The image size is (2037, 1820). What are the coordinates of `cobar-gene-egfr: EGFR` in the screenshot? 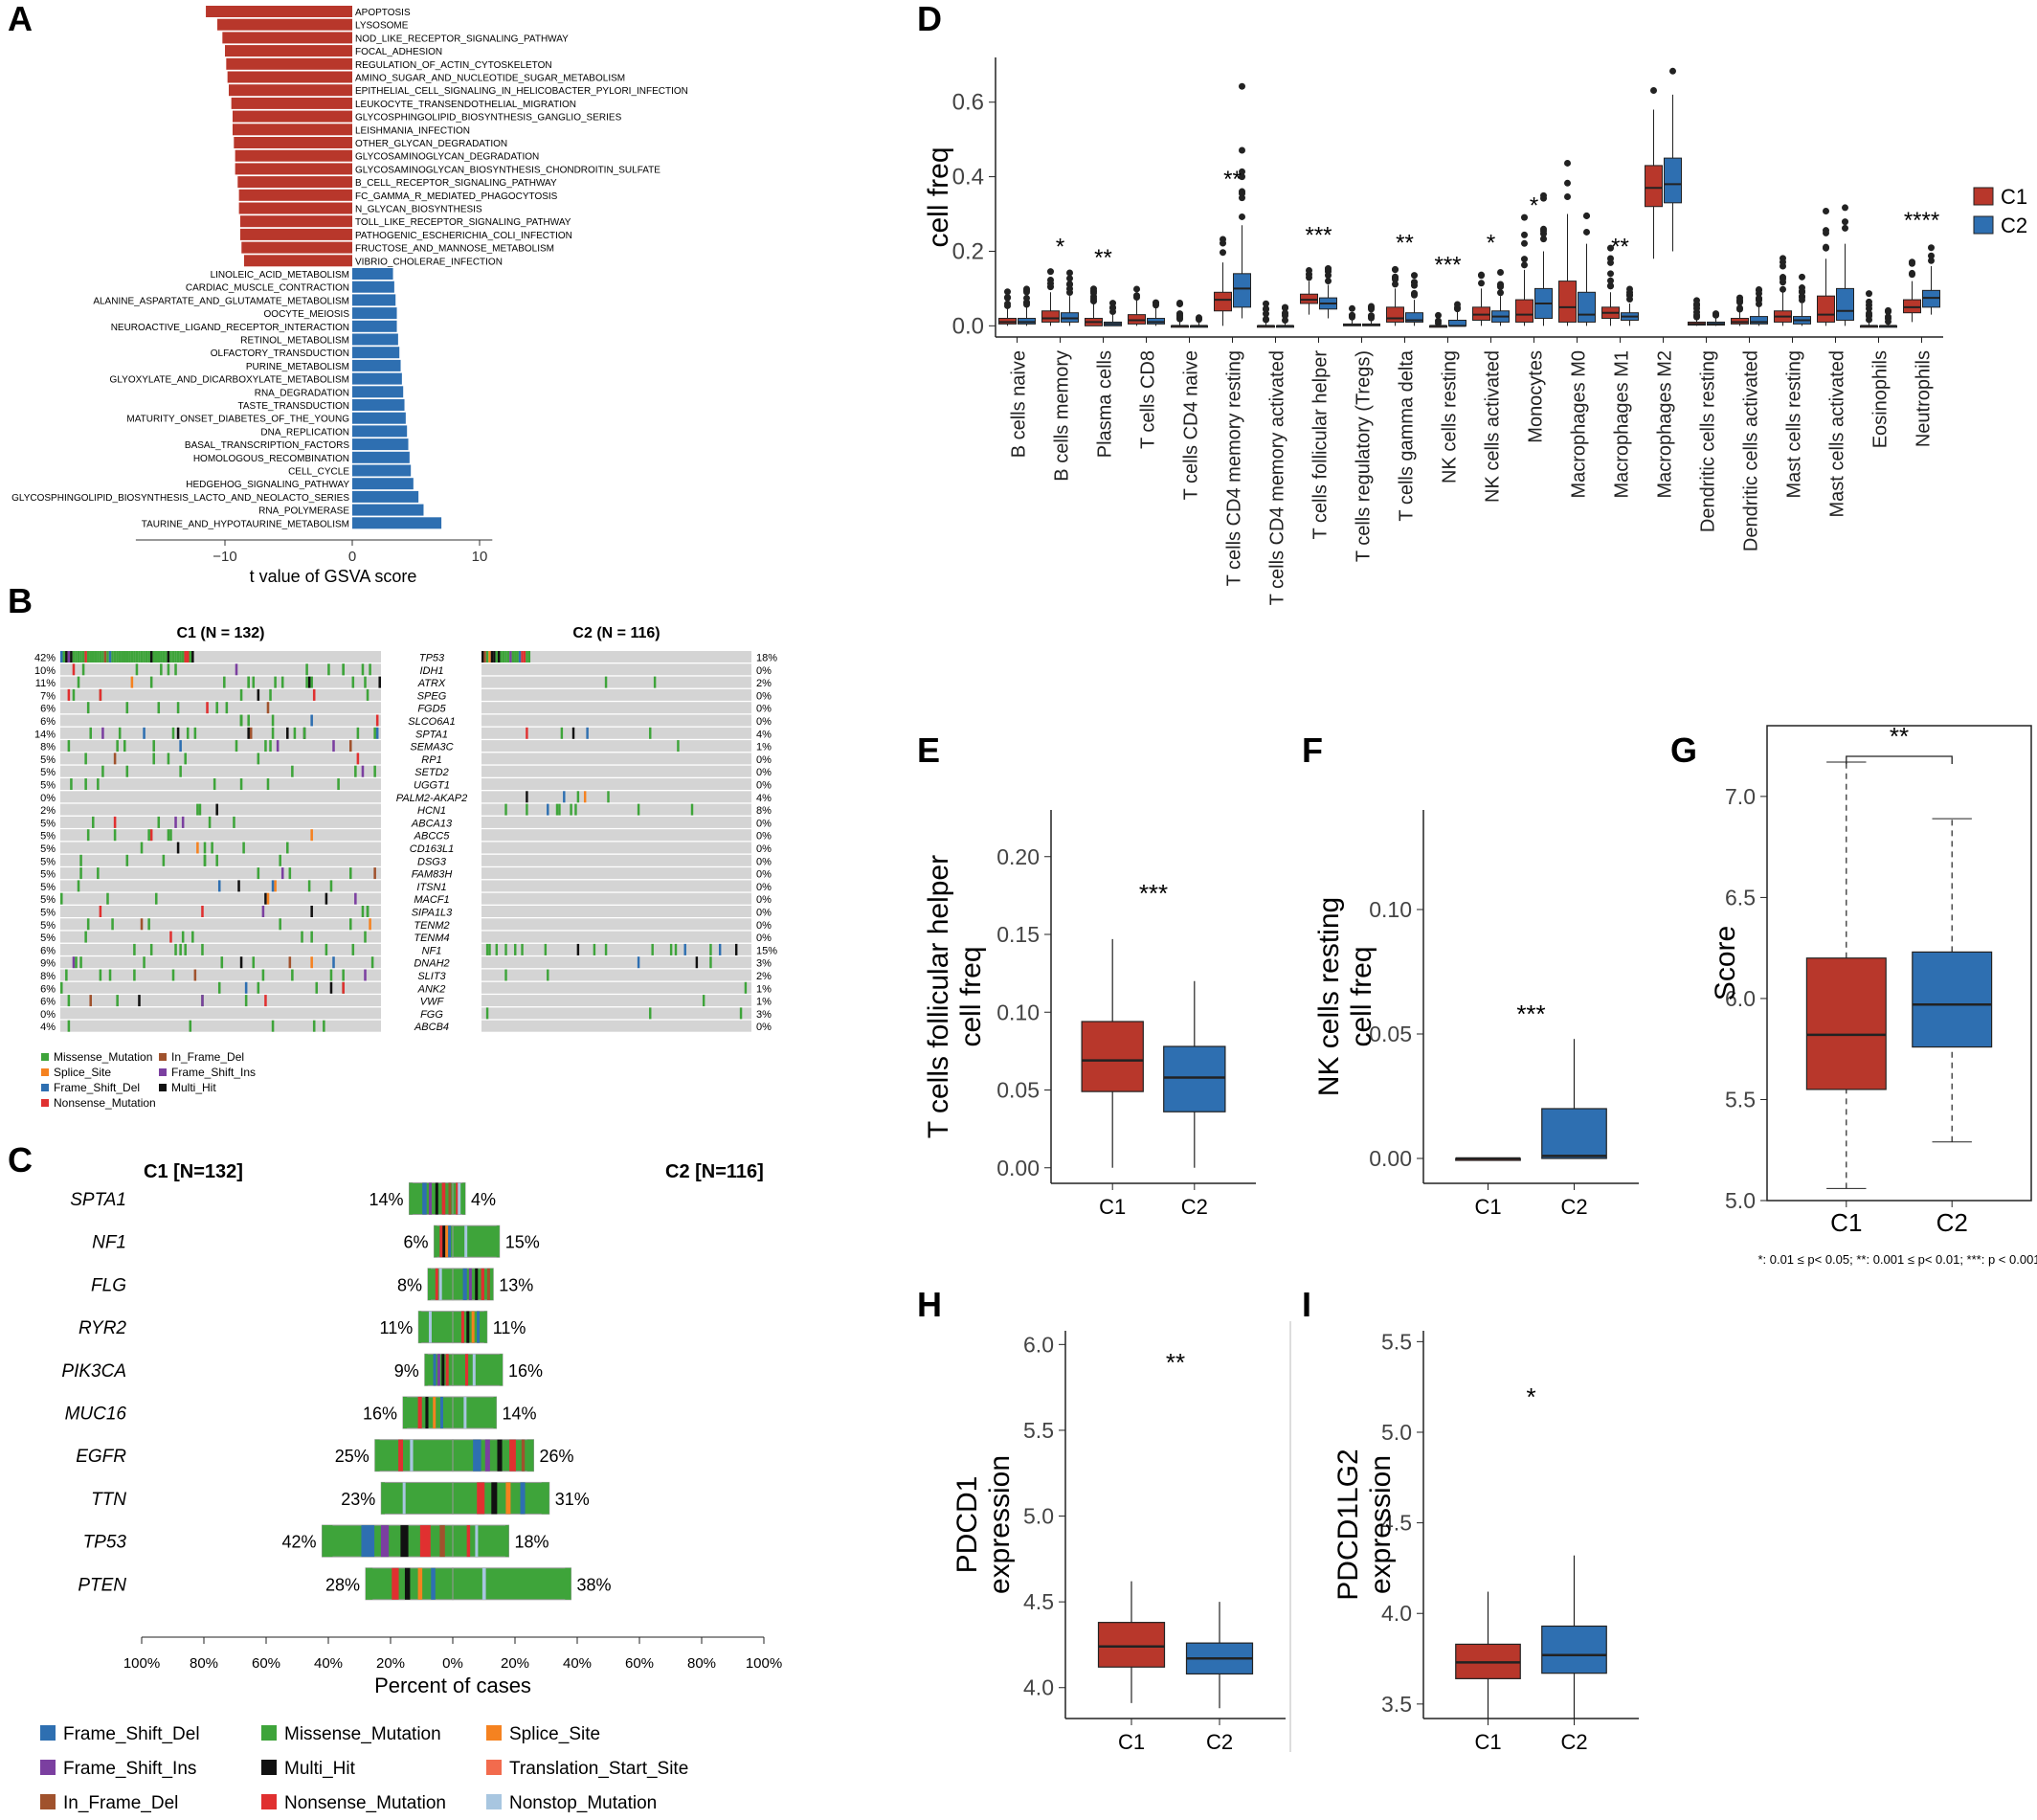 It's located at (101, 1457).